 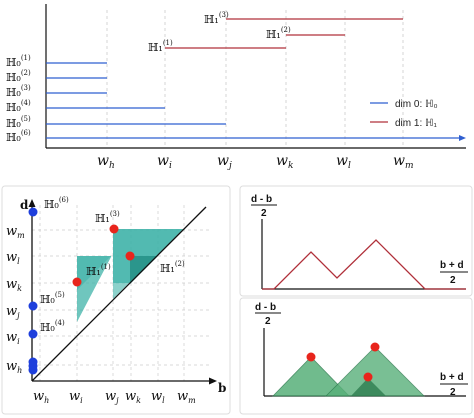 I want to click on h0-label-1: ℍ₀(1), so click(x=18, y=61).